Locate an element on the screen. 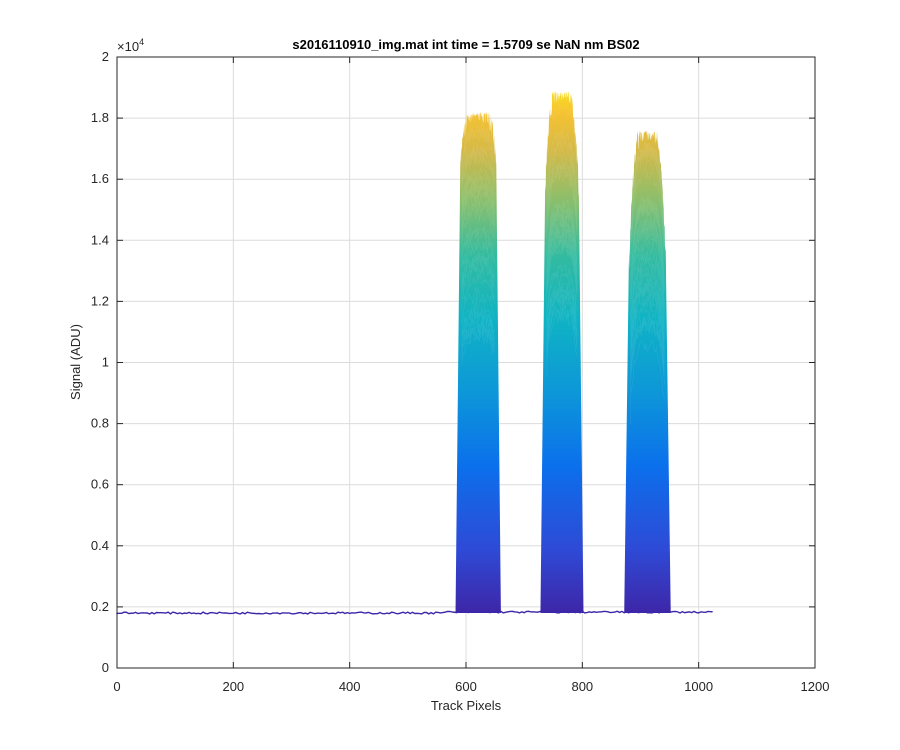  y-tick-label: 0.6 is located at coordinates (100, 484).